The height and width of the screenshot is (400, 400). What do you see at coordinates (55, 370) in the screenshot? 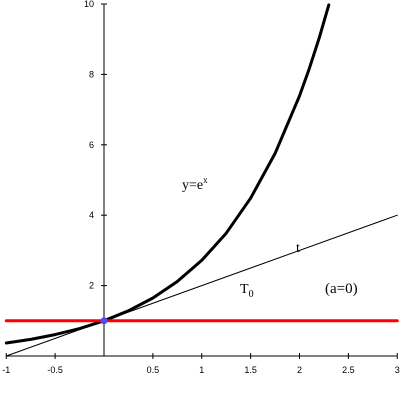
I see `x-tick-label: -0.5` at bounding box center [55, 370].